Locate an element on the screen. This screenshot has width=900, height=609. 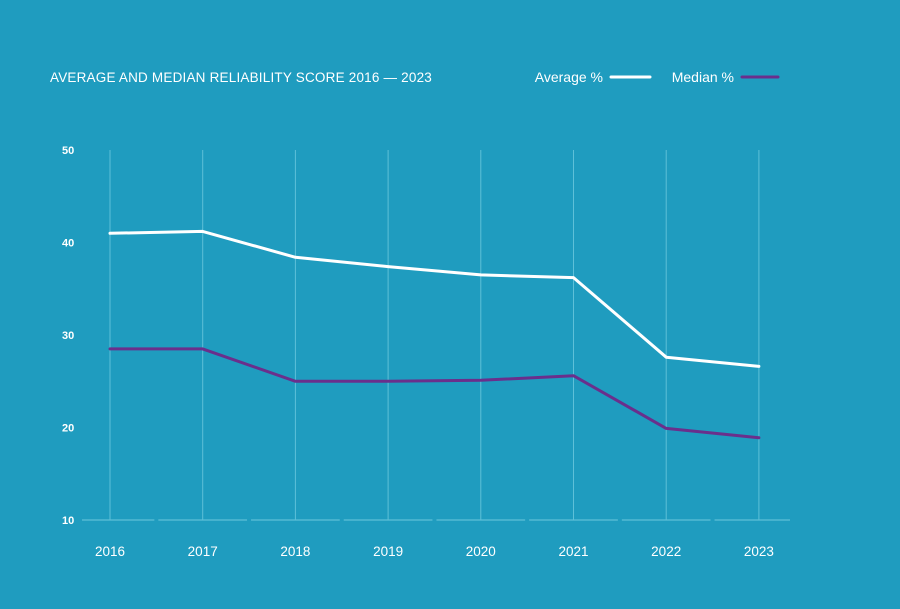
x-tick-label: 2019 is located at coordinates (388, 551).